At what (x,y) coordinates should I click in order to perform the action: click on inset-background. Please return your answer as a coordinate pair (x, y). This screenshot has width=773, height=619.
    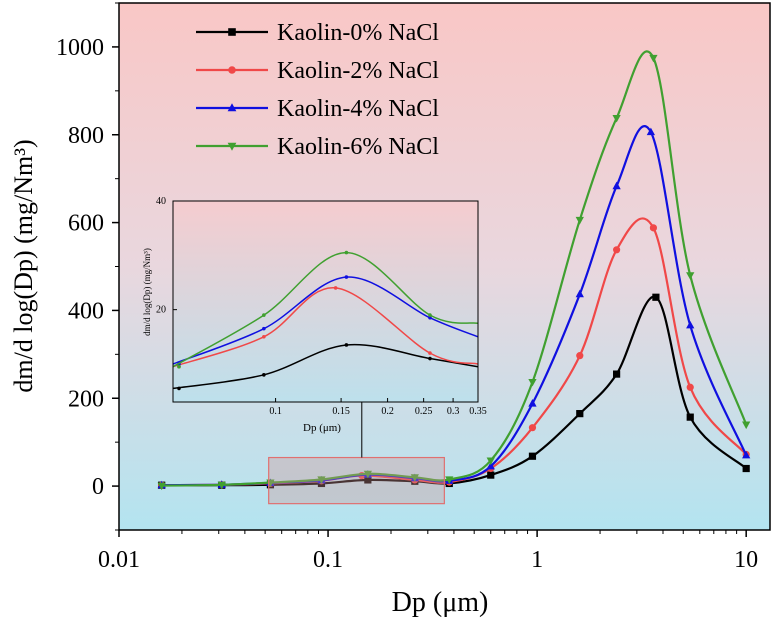
    Looking at the image, I should click on (325, 301).